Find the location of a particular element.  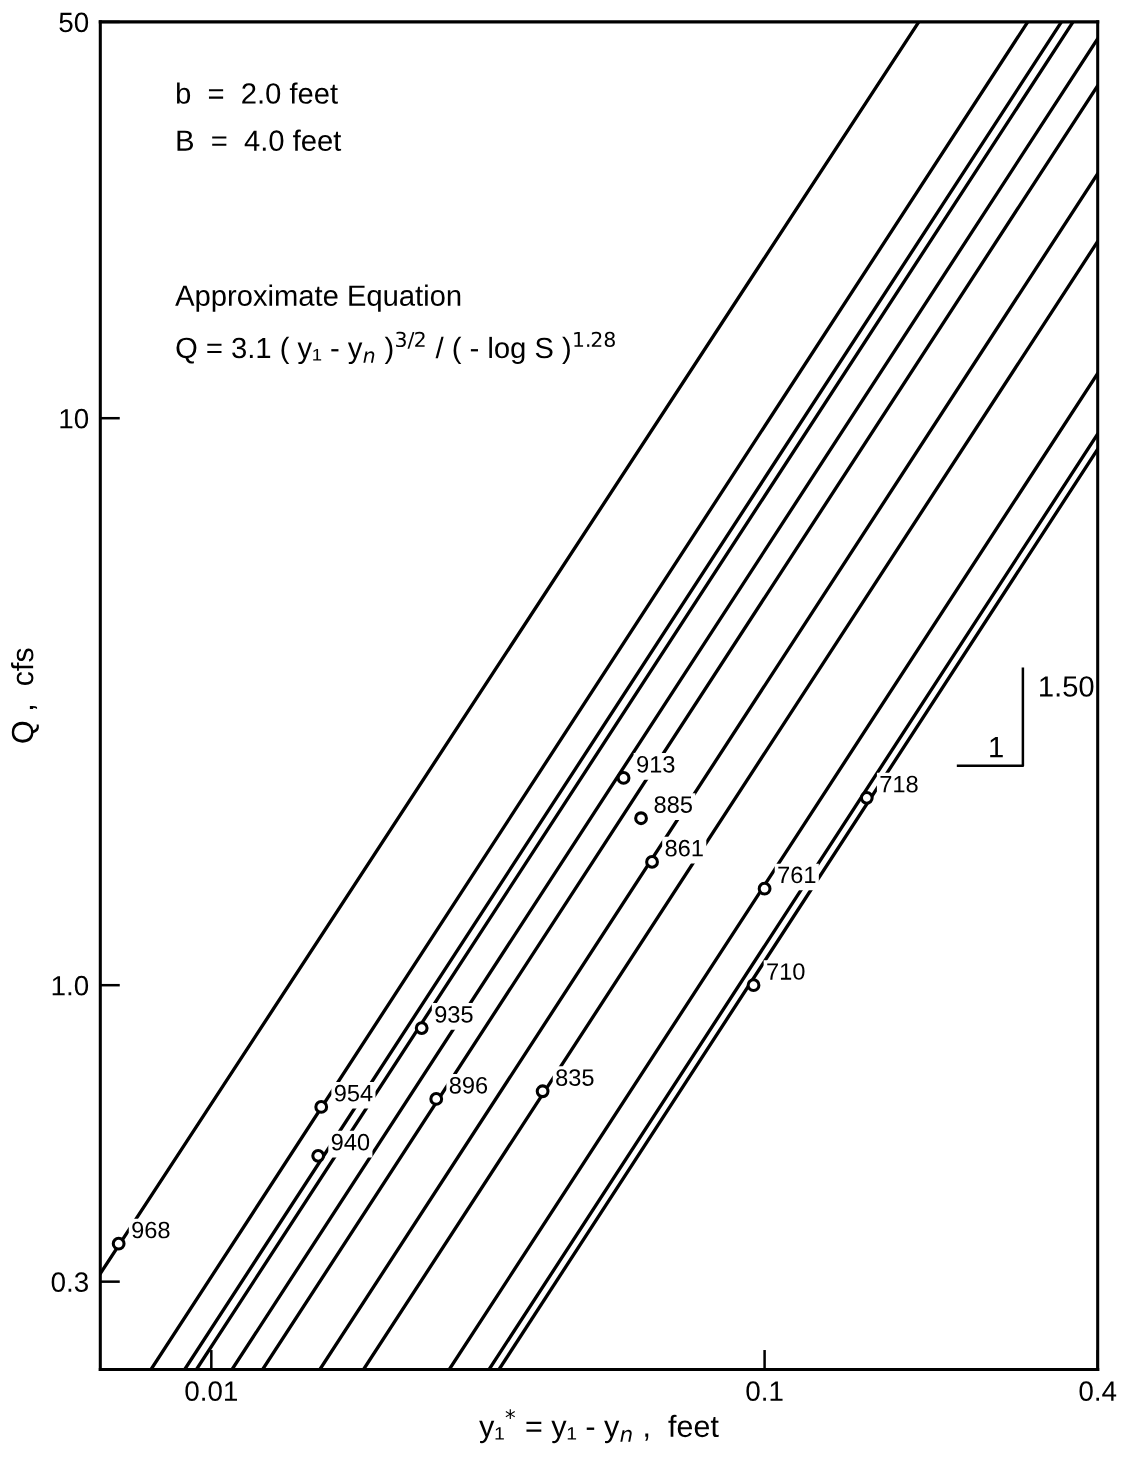

x-axis-title: y₁$^{*}$ = y₁ - y$_{n}$ , feet is located at coordinates (599, 1426).